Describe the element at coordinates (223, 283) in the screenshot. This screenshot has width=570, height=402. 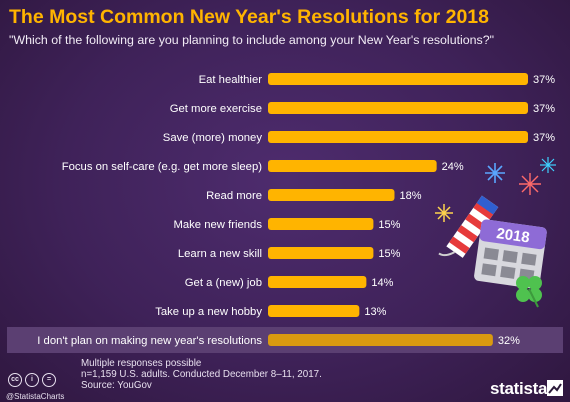
I see `category-label: Get a (new) job` at that location.